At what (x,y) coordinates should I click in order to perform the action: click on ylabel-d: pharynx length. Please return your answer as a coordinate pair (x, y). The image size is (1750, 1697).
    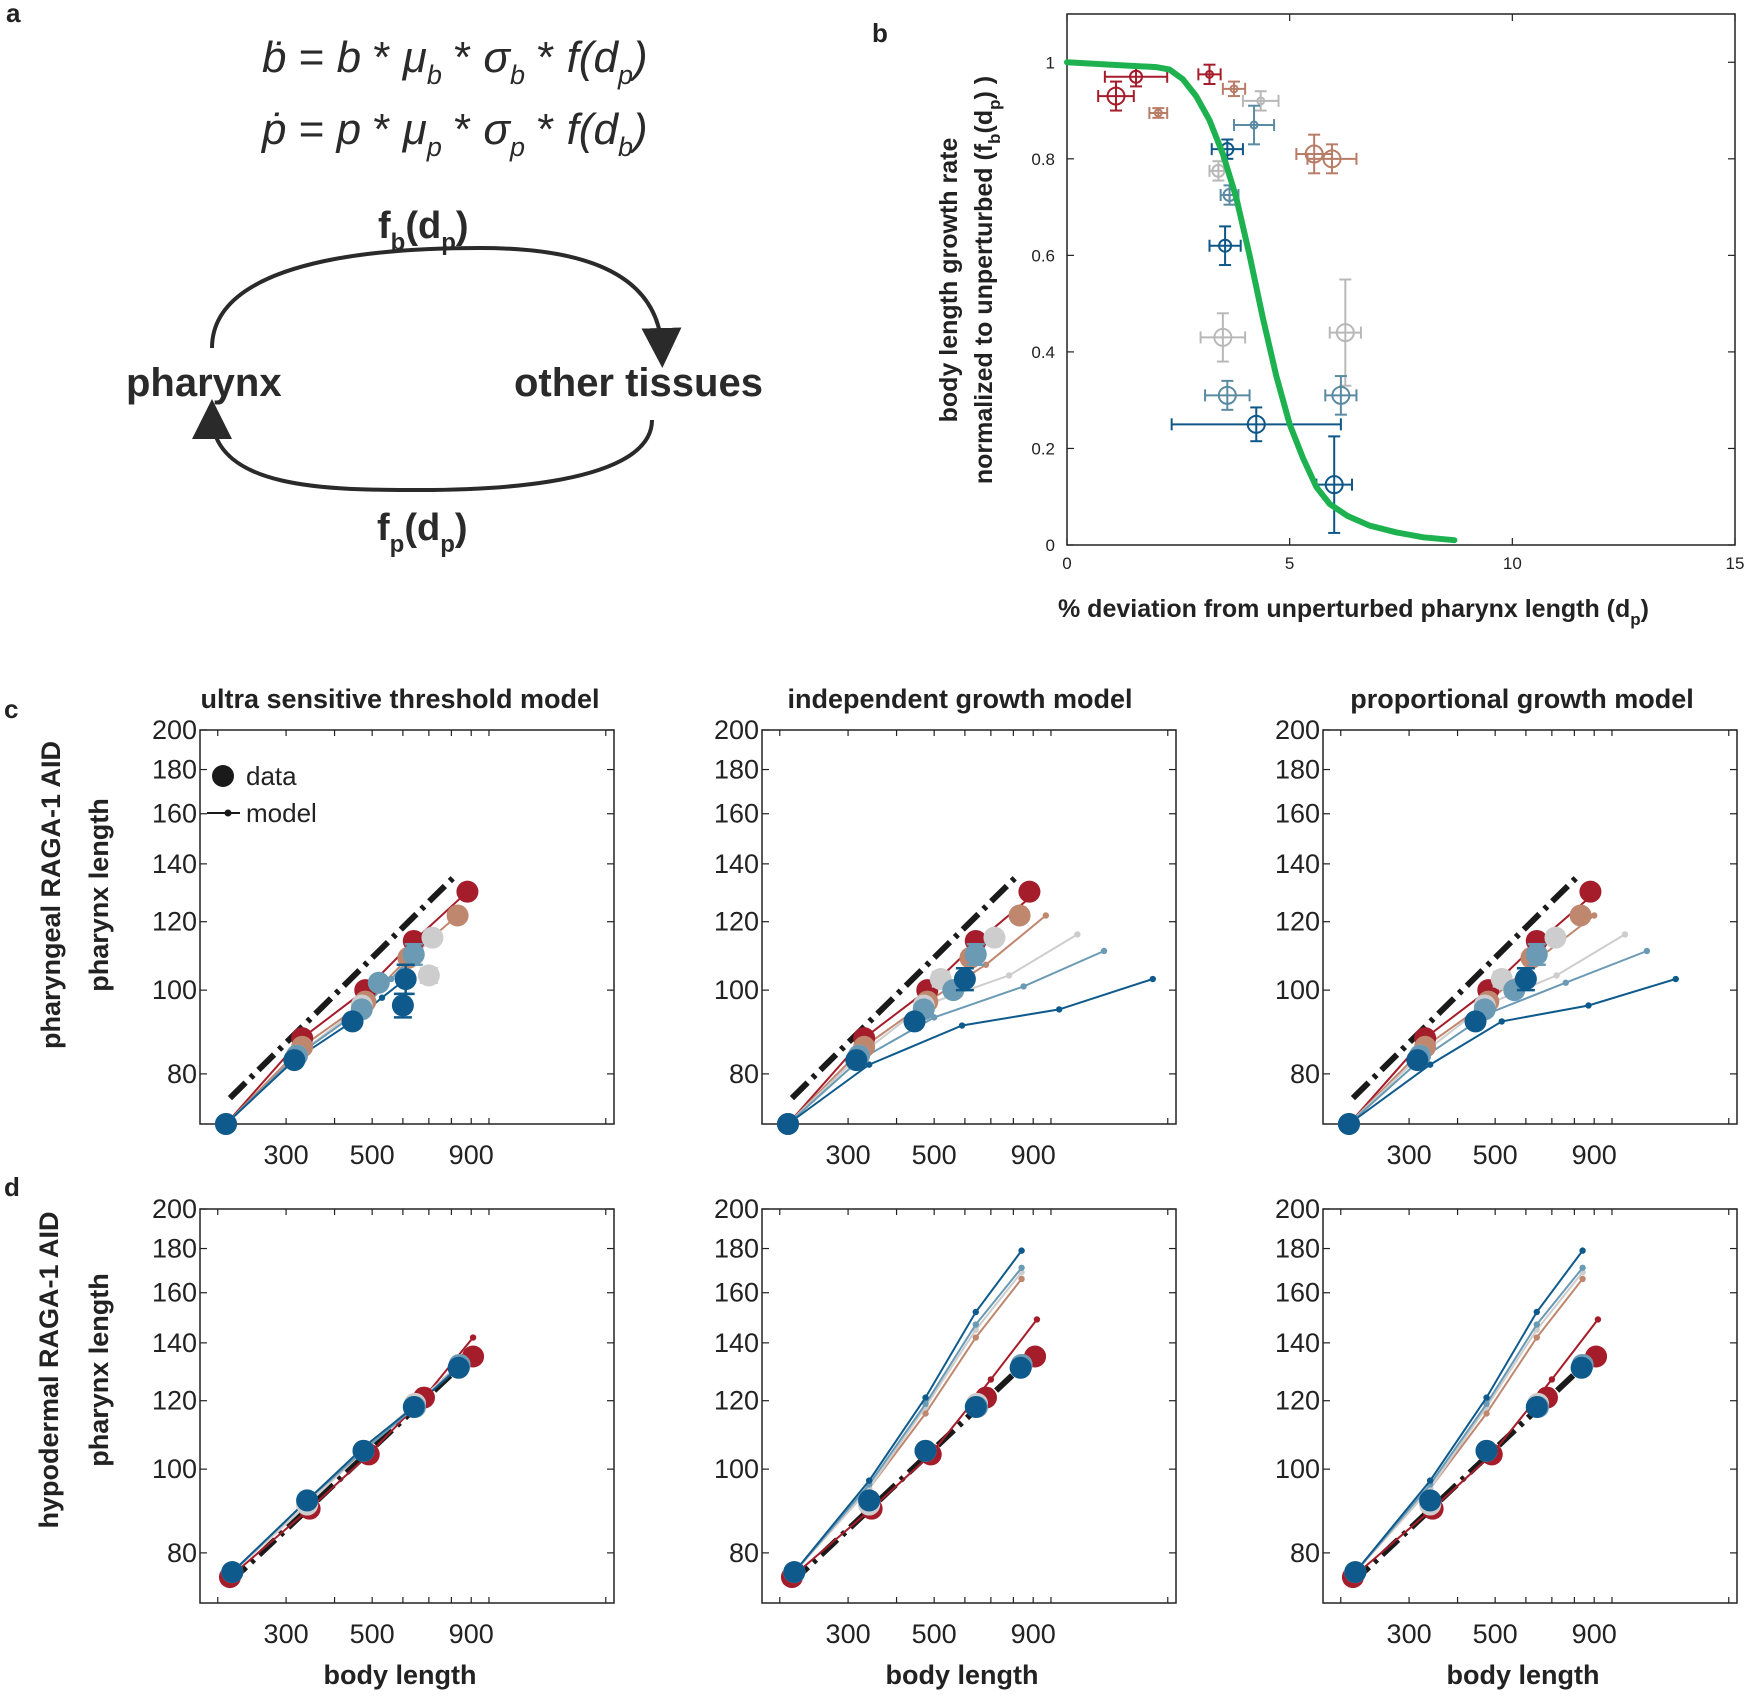
    Looking at the image, I should click on (99, 1370).